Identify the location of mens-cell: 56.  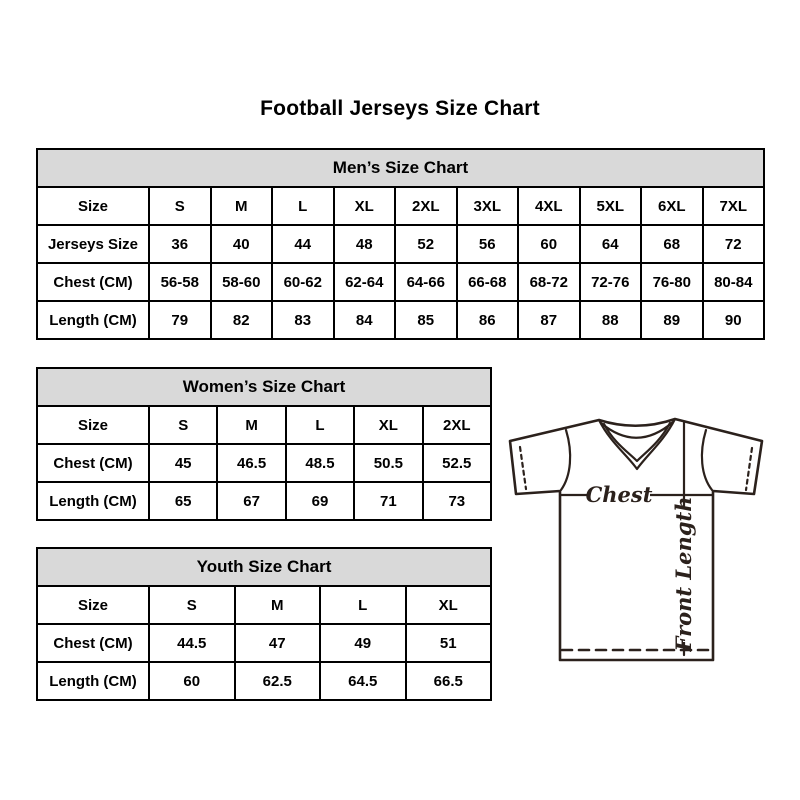
(487, 244).